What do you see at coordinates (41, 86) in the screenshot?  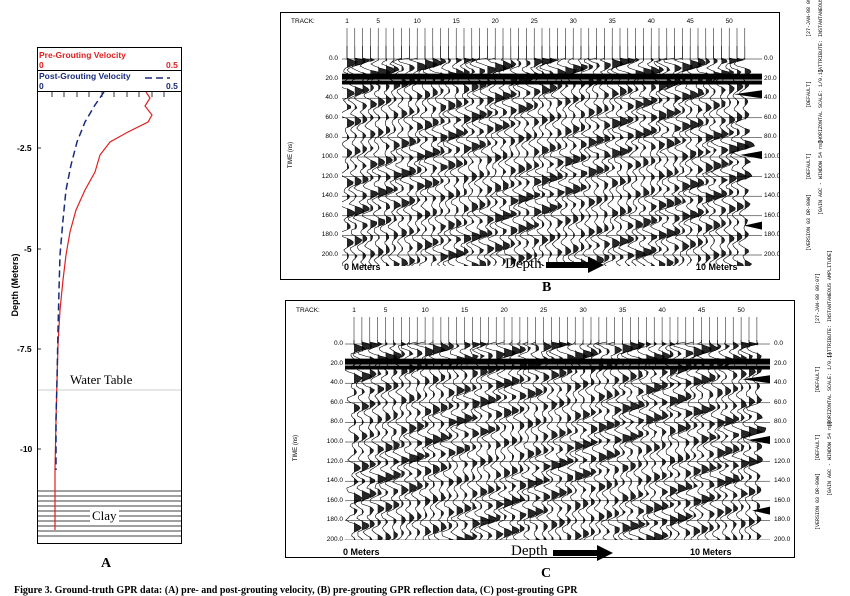 I see `post-velocity-min: 0` at bounding box center [41, 86].